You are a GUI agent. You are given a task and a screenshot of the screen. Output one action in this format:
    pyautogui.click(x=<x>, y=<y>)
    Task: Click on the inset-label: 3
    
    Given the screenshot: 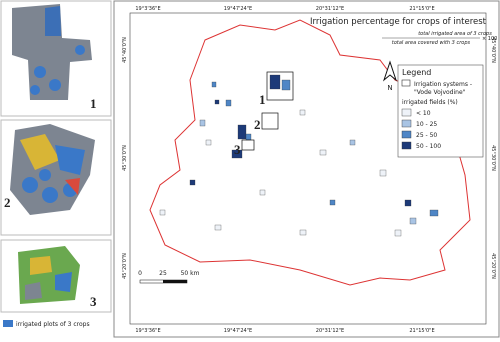 What is the action you would take?
    pyautogui.click(x=93, y=301)
    